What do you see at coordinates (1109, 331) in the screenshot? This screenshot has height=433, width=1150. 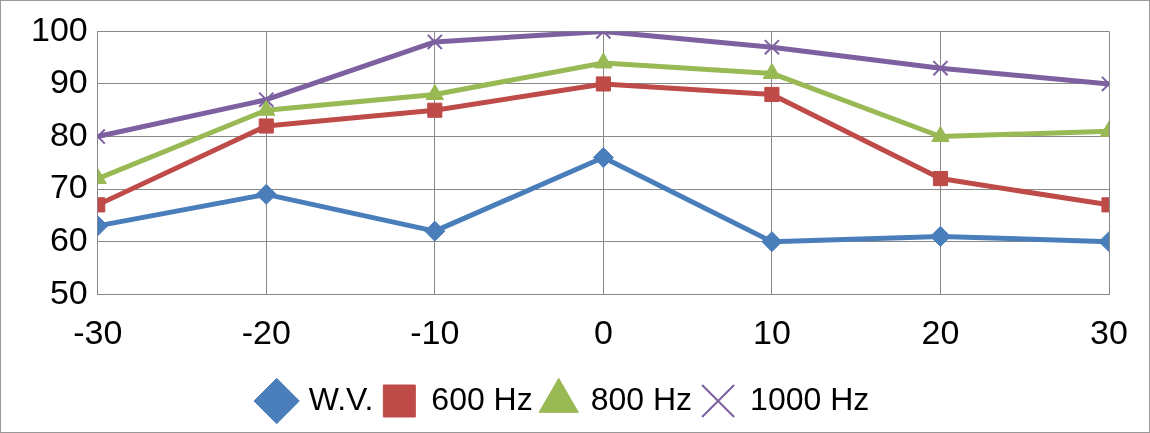 I see `x-tick-label: 30` at bounding box center [1109, 331].